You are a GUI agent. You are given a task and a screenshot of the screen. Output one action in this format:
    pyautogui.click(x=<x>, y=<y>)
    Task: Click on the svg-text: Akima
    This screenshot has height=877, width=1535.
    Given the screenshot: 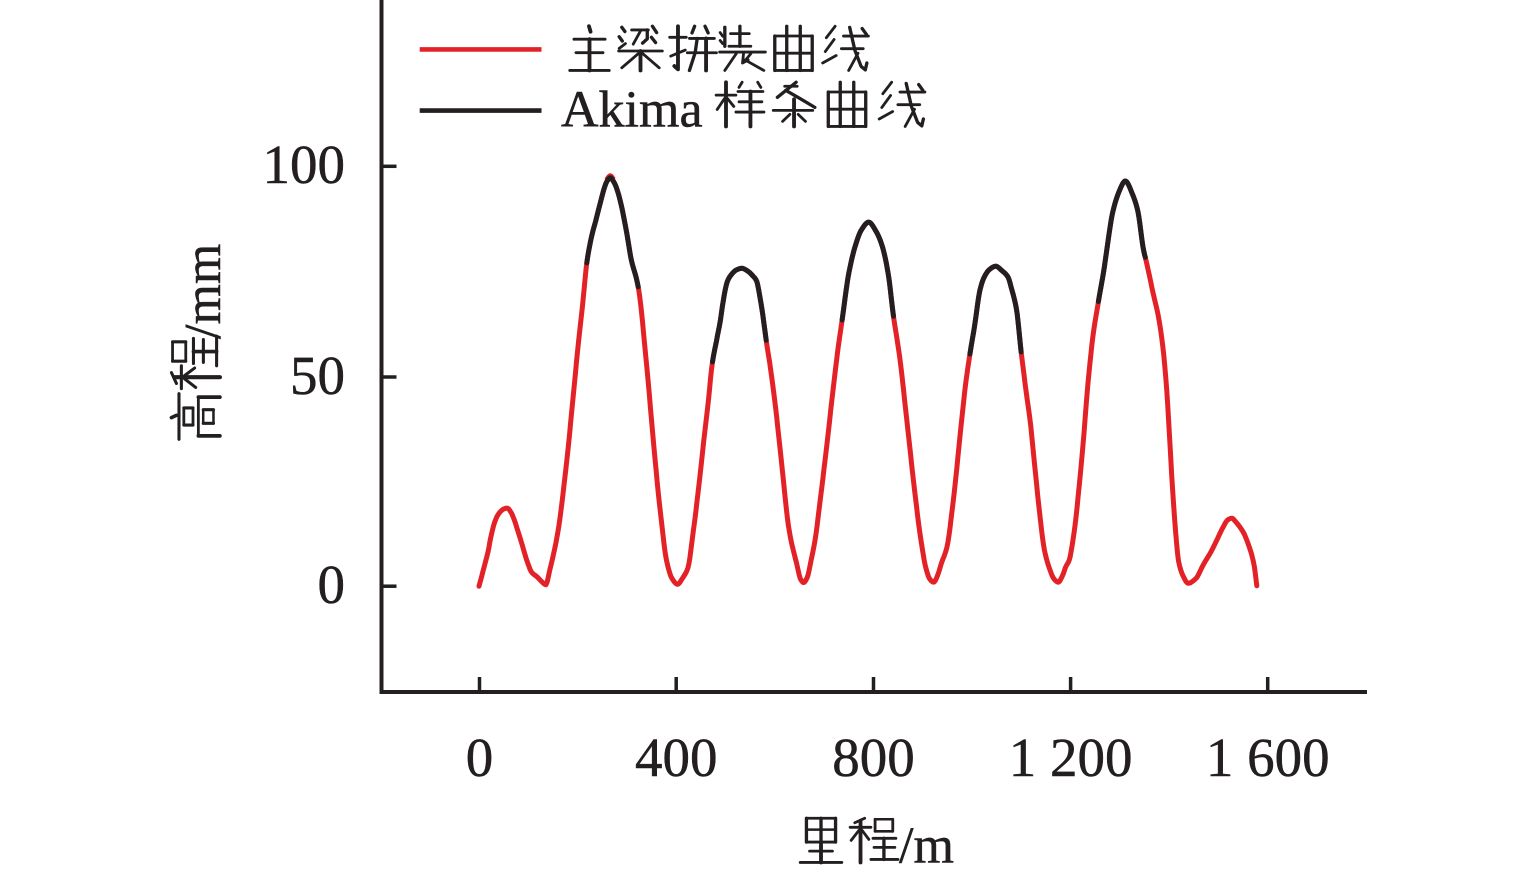 What is the action you would take?
    pyautogui.click(x=632, y=110)
    